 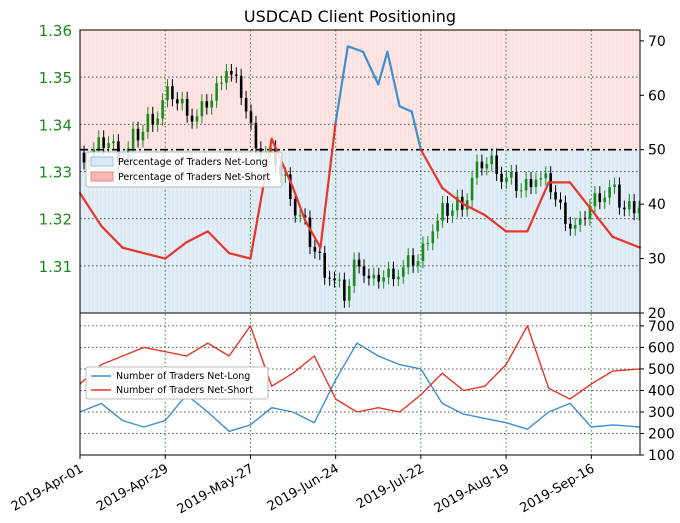 I want to click on price-axis-tick-label: 1.33, so click(x=55, y=173).